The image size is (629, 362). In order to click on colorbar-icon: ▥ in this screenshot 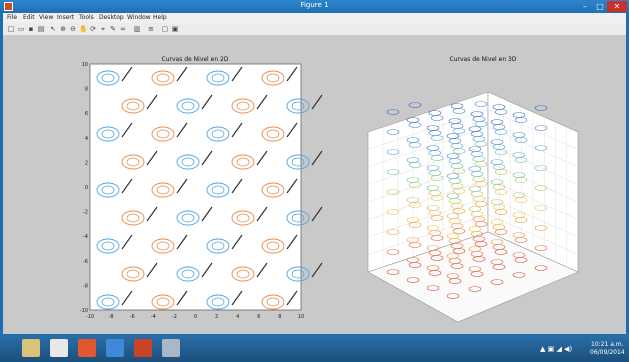, I will do `click(137, 29)`.